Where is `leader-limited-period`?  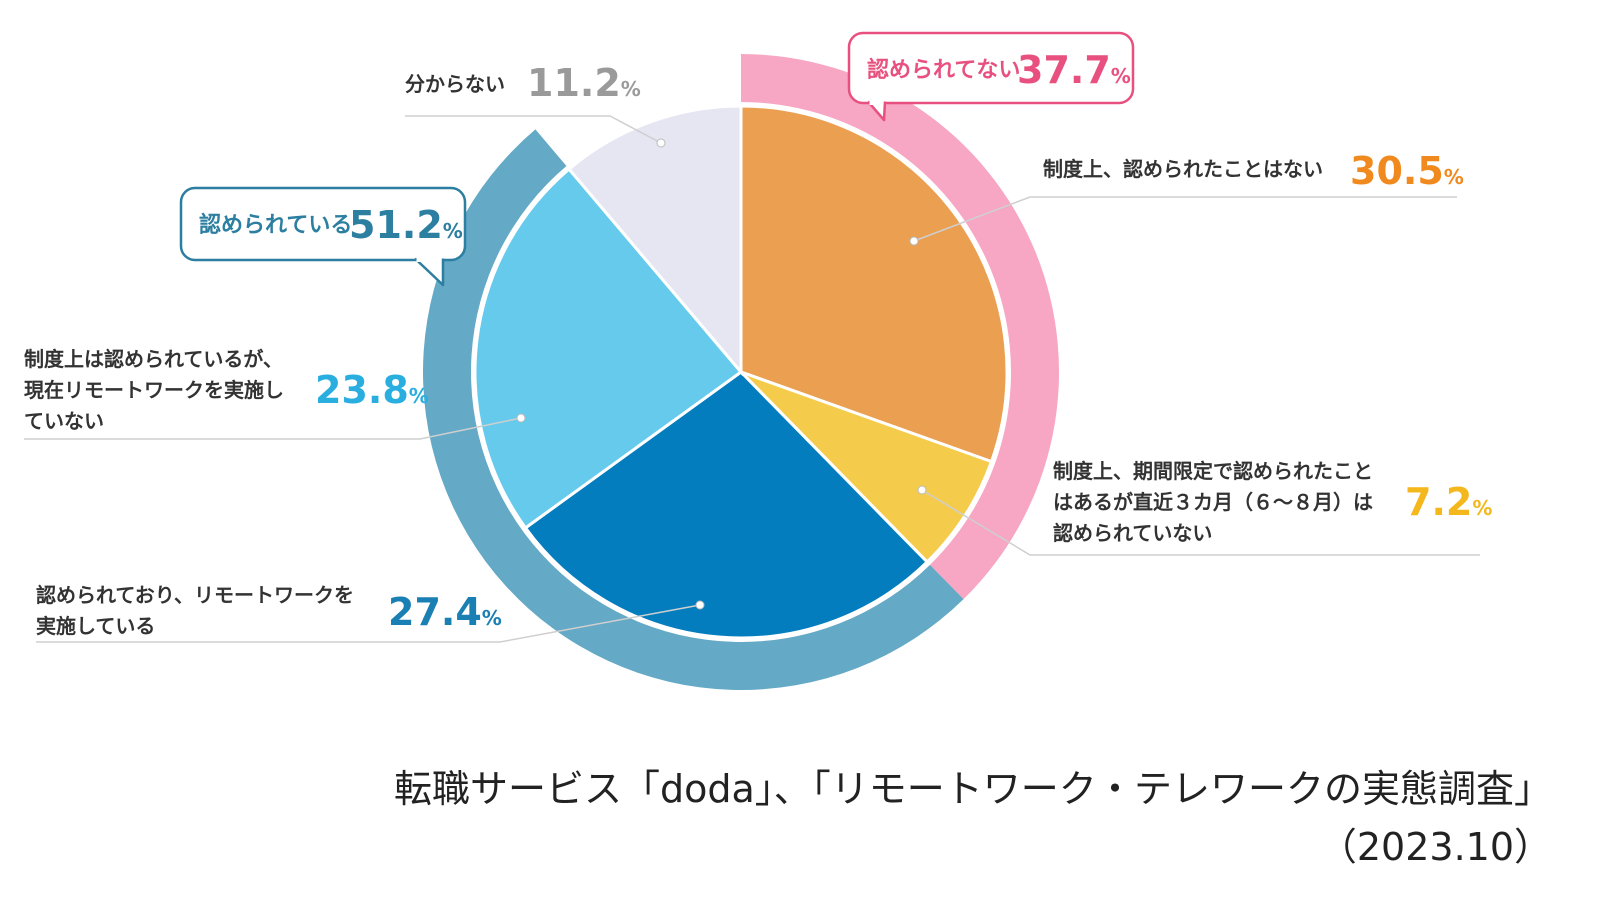 leader-limited-period is located at coordinates (1200, 522).